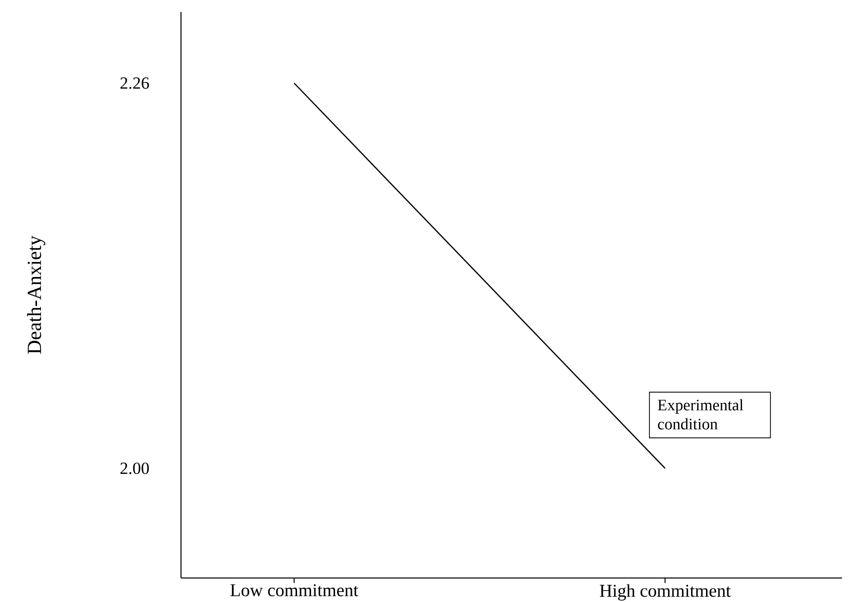  What do you see at coordinates (665, 592) in the screenshot?
I see `x-tick-label: High commitment` at bounding box center [665, 592].